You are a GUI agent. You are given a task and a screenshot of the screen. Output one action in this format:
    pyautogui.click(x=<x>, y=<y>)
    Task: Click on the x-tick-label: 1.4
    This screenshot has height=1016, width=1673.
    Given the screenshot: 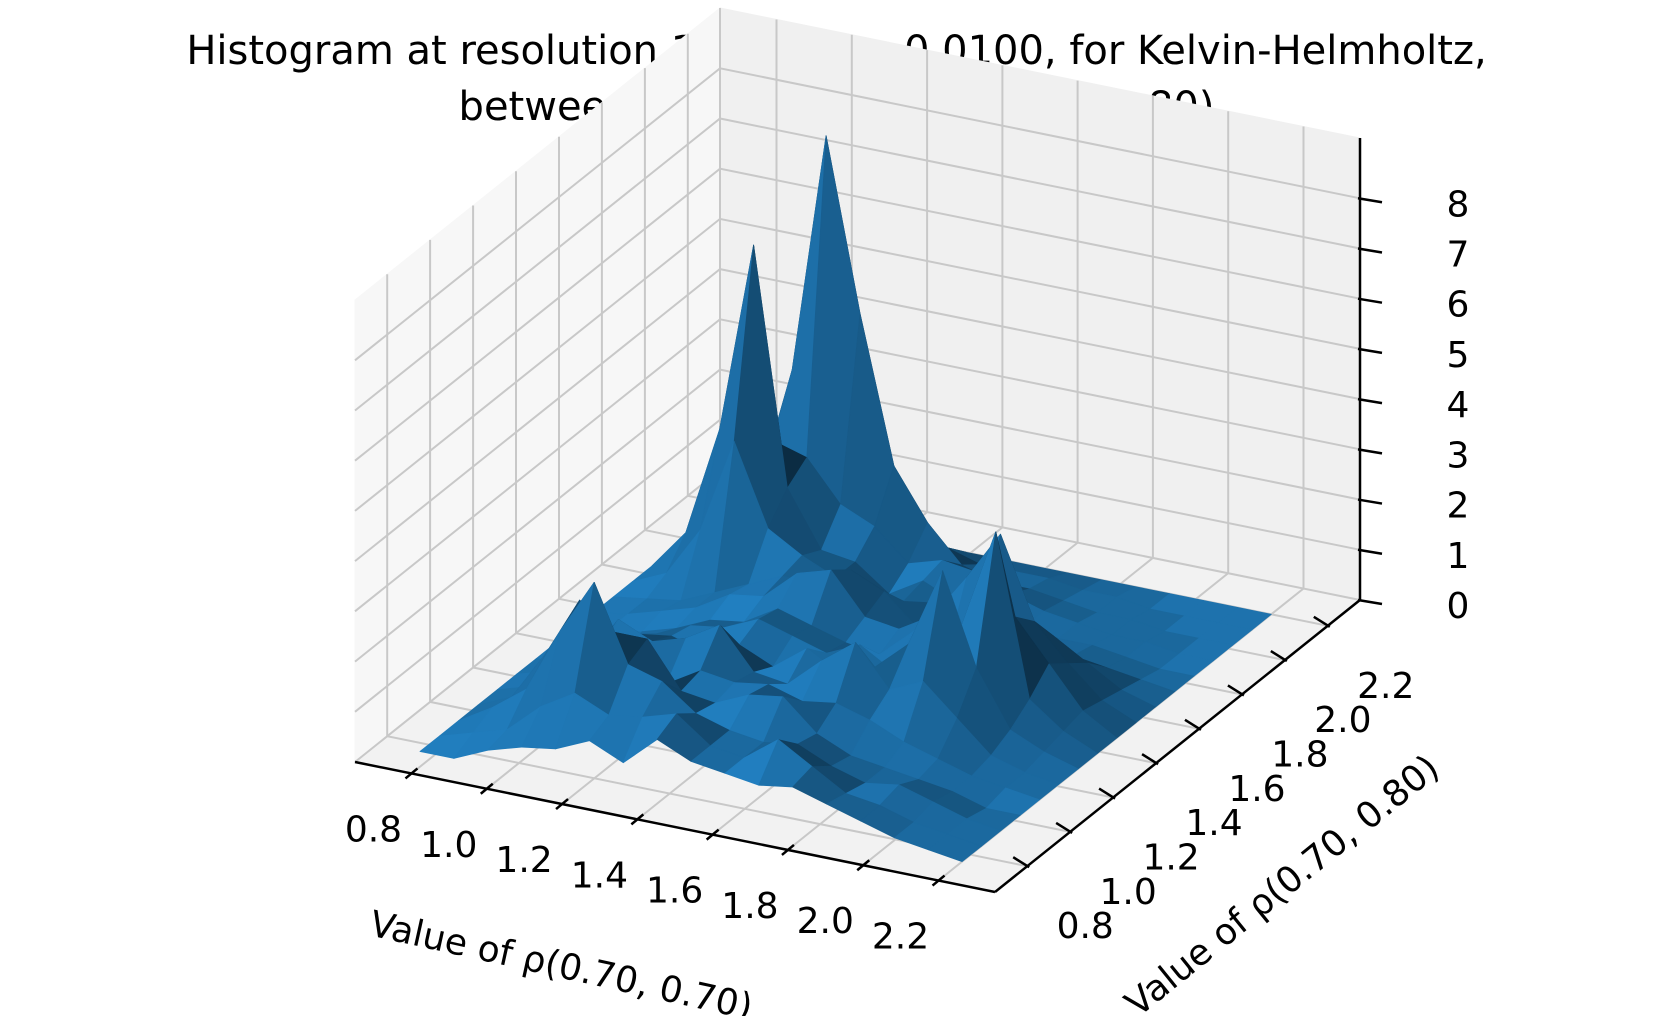 What is the action you would take?
    pyautogui.click(x=599, y=875)
    